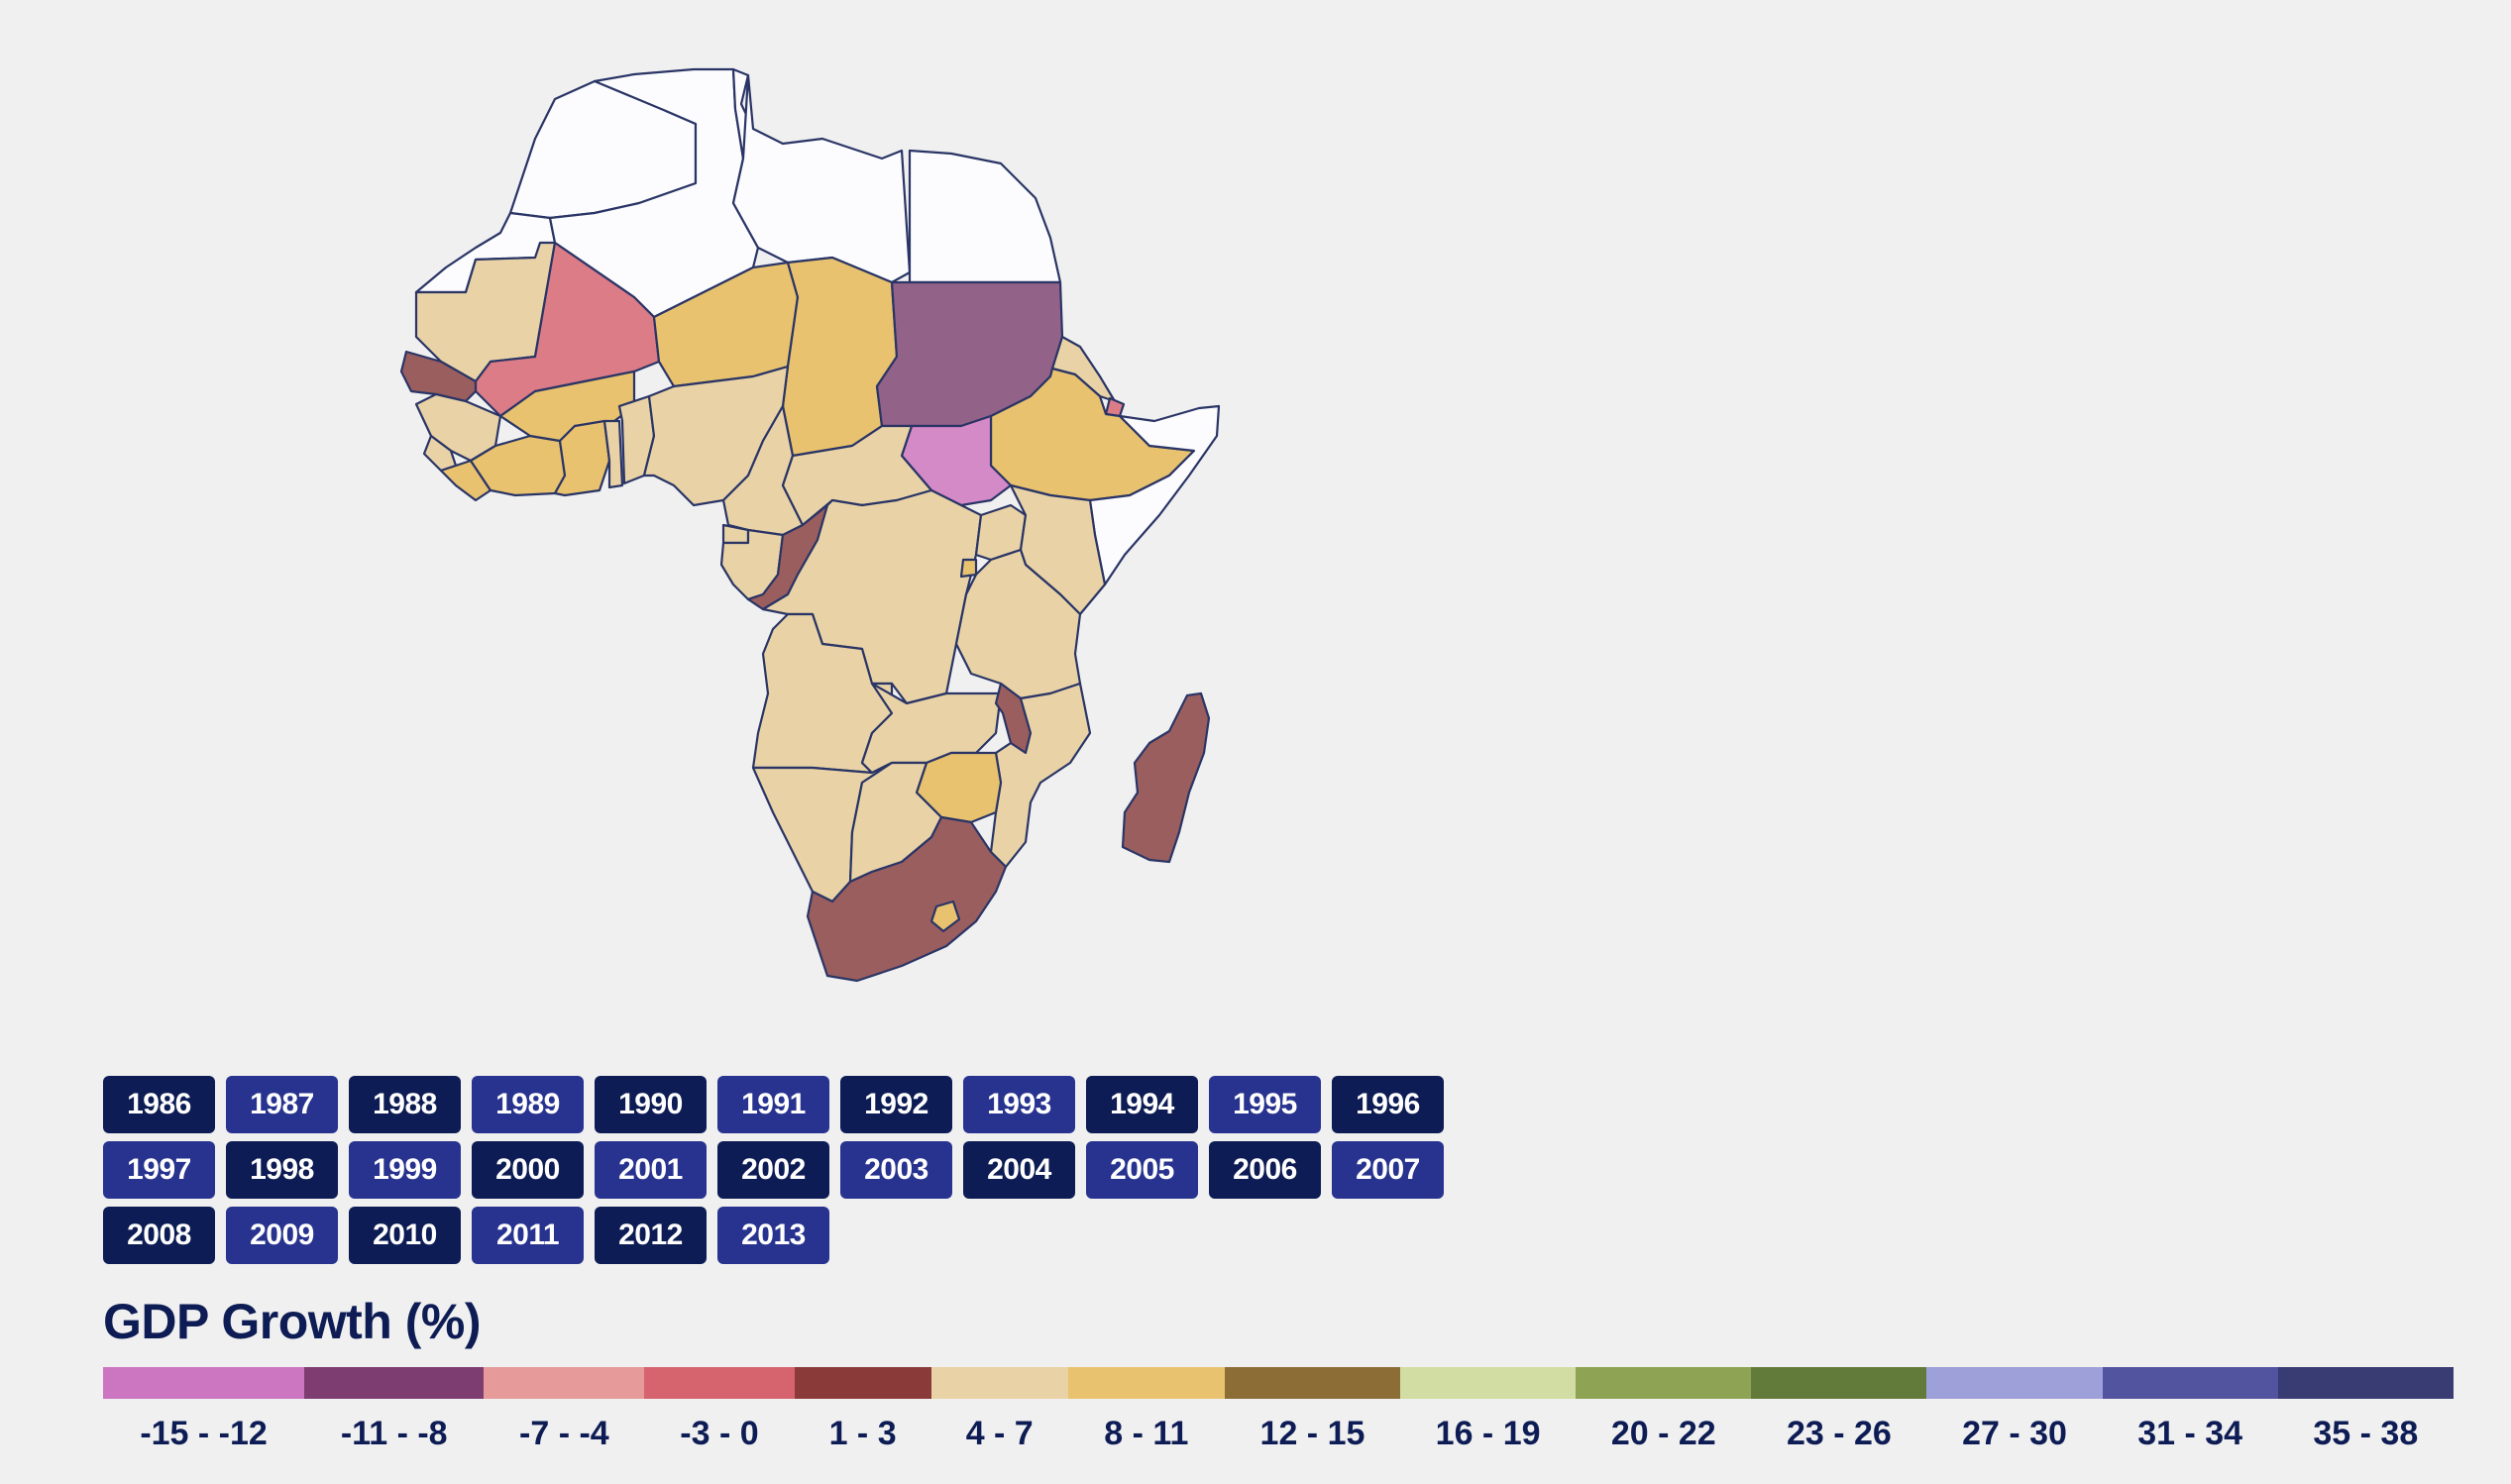  I want to click on year-button-2006: 2006, so click(1265, 1170).